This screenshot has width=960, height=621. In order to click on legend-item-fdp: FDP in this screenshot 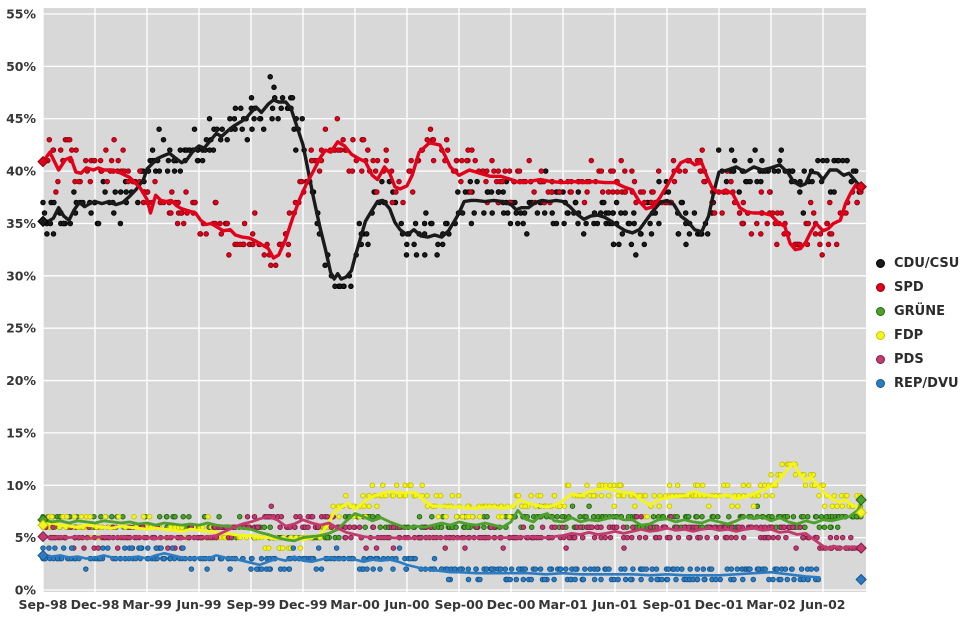, I will do `click(917, 335)`.